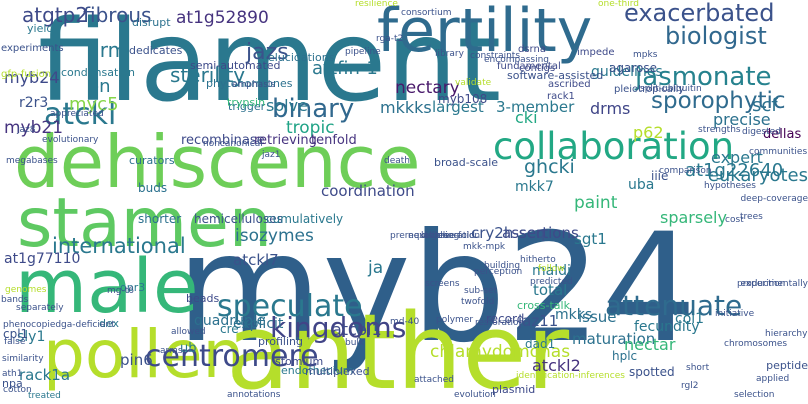  Describe the element at coordinates (334, 140) in the screenshot. I see `word: tenfold` at that location.